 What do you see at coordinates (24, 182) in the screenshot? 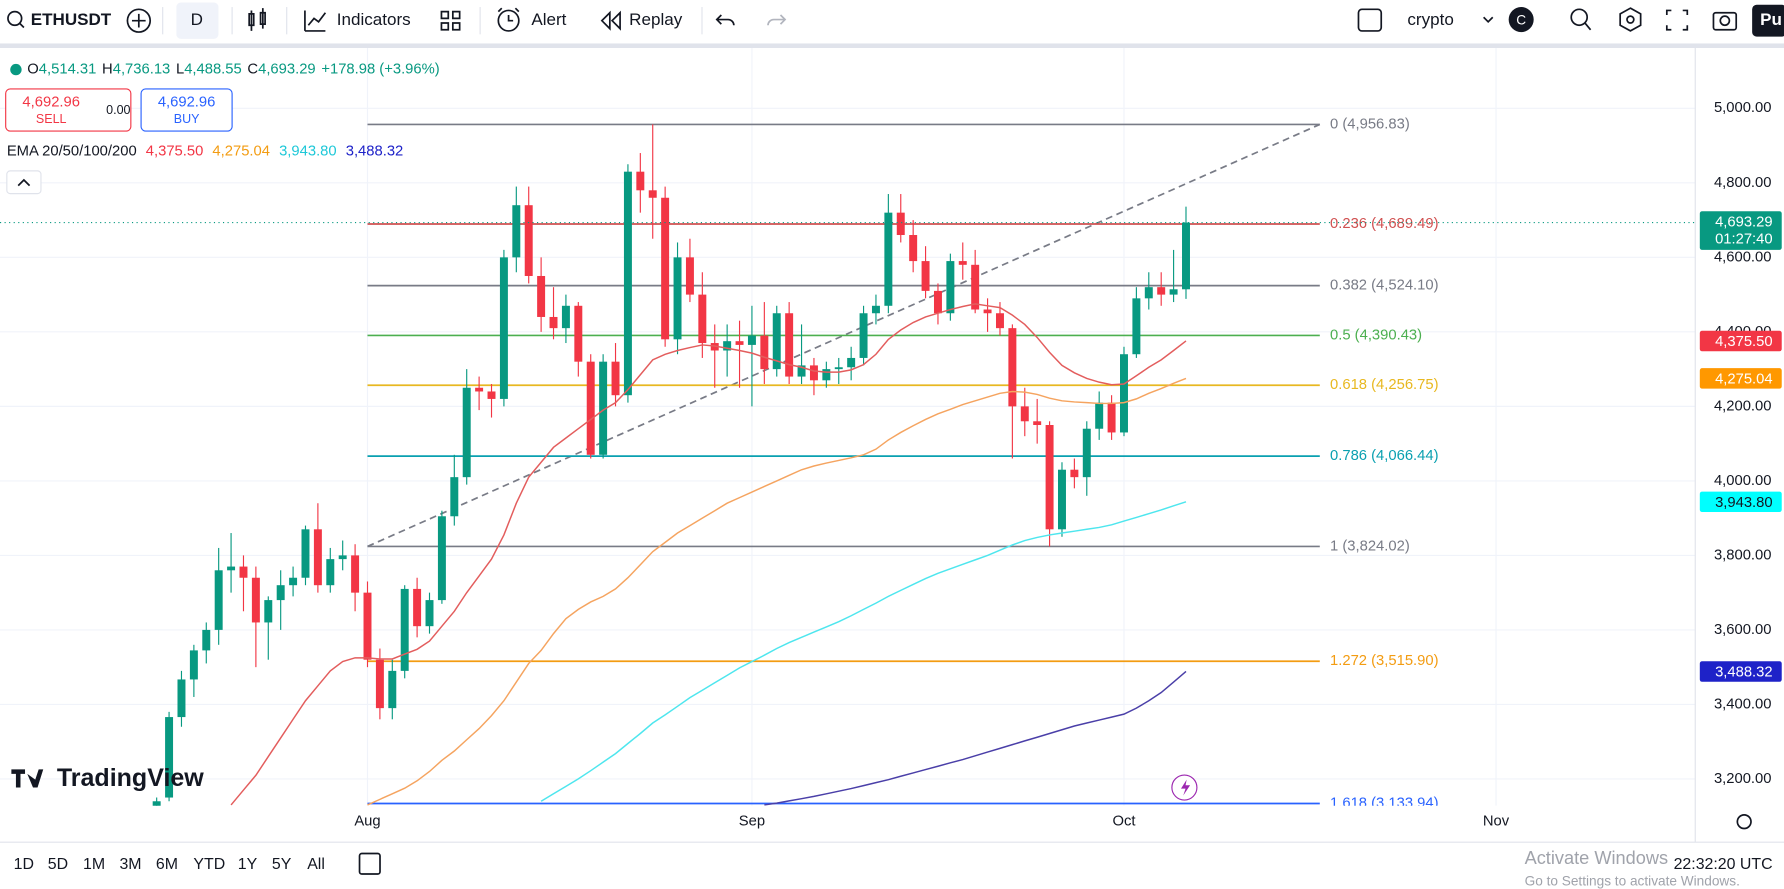
I see `collapse-legend` at bounding box center [24, 182].